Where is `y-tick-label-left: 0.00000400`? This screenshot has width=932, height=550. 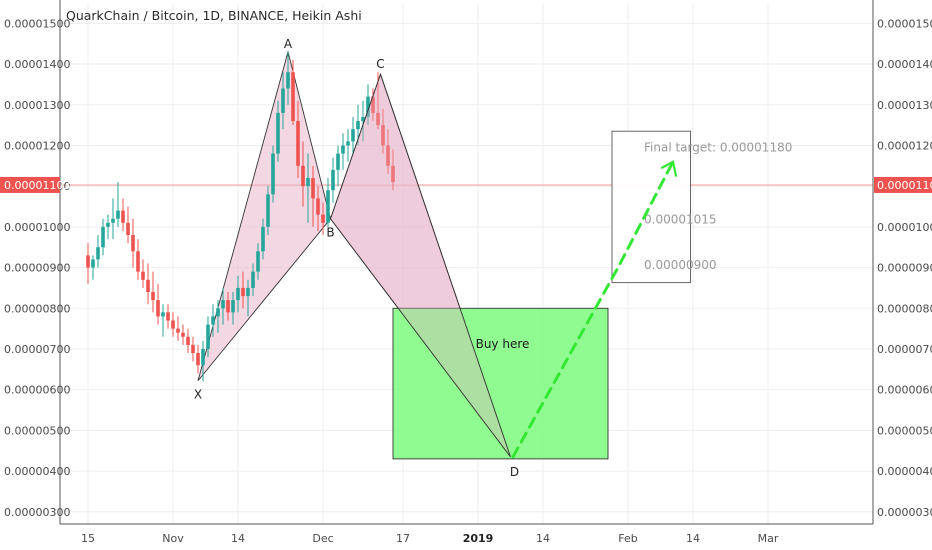 y-tick-label-left: 0.00000400 is located at coordinates (37, 471).